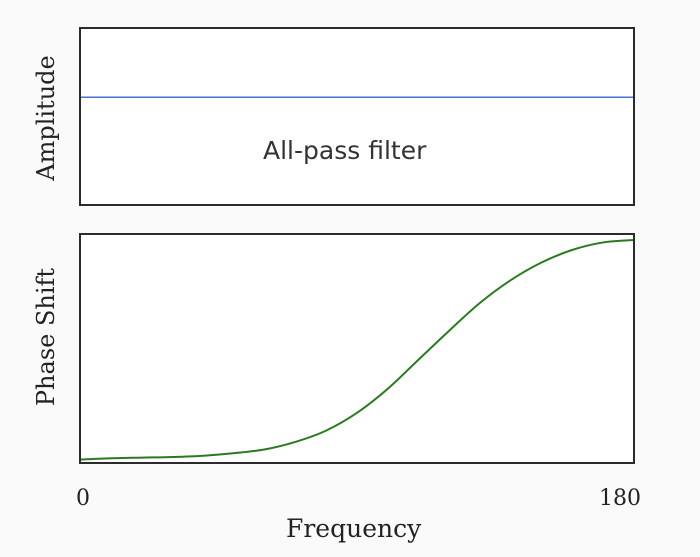 This screenshot has height=557, width=700. What do you see at coordinates (345, 150) in the screenshot?
I see `all-pass-filter-annotation: All-pass filter` at bounding box center [345, 150].